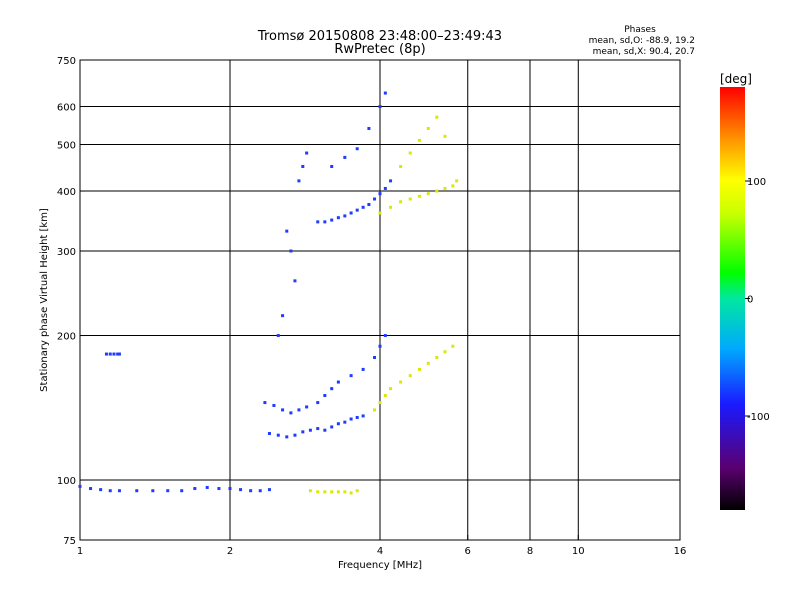 The width and height of the screenshot is (800, 600). I want to click on y-tick-label: 600, so click(66, 108).